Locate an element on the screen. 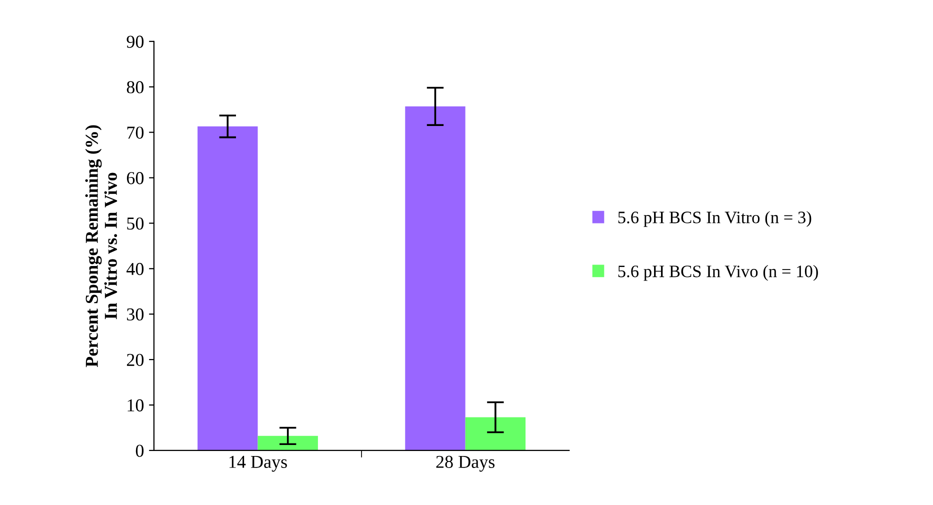  x-tick-label: 14 Days is located at coordinates (258, 464).